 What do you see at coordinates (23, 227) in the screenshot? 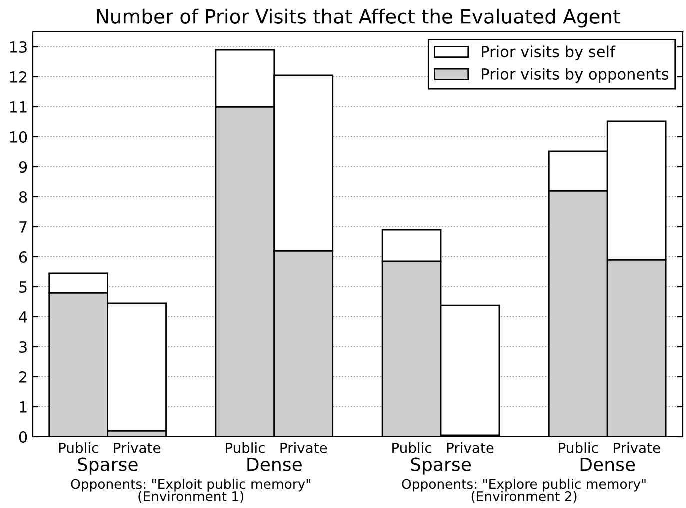
I see `y-tick-label: 7` at bounding box center [23, 227].